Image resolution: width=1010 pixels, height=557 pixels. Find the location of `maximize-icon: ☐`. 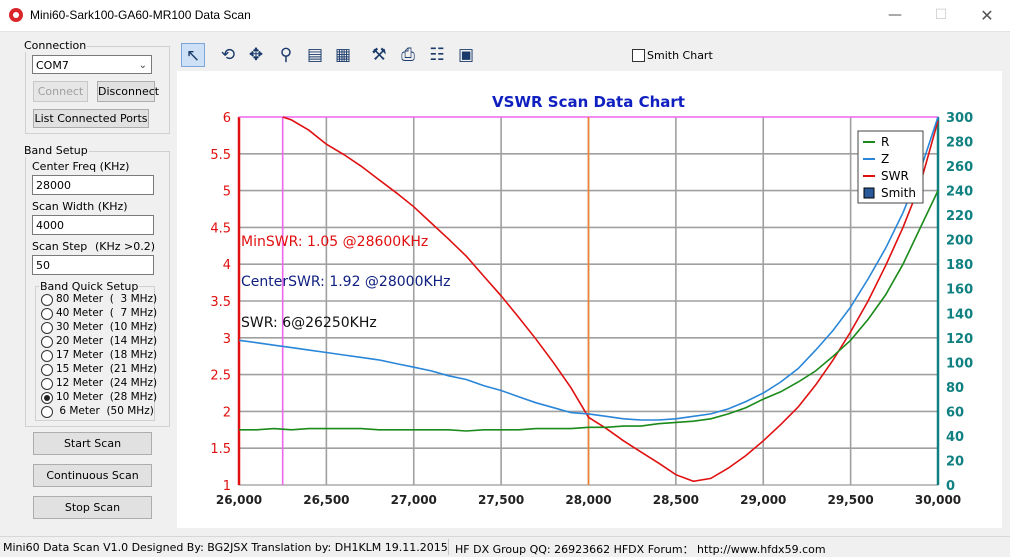

maximize-icon: ☐ is located at coordinates (941, 15).